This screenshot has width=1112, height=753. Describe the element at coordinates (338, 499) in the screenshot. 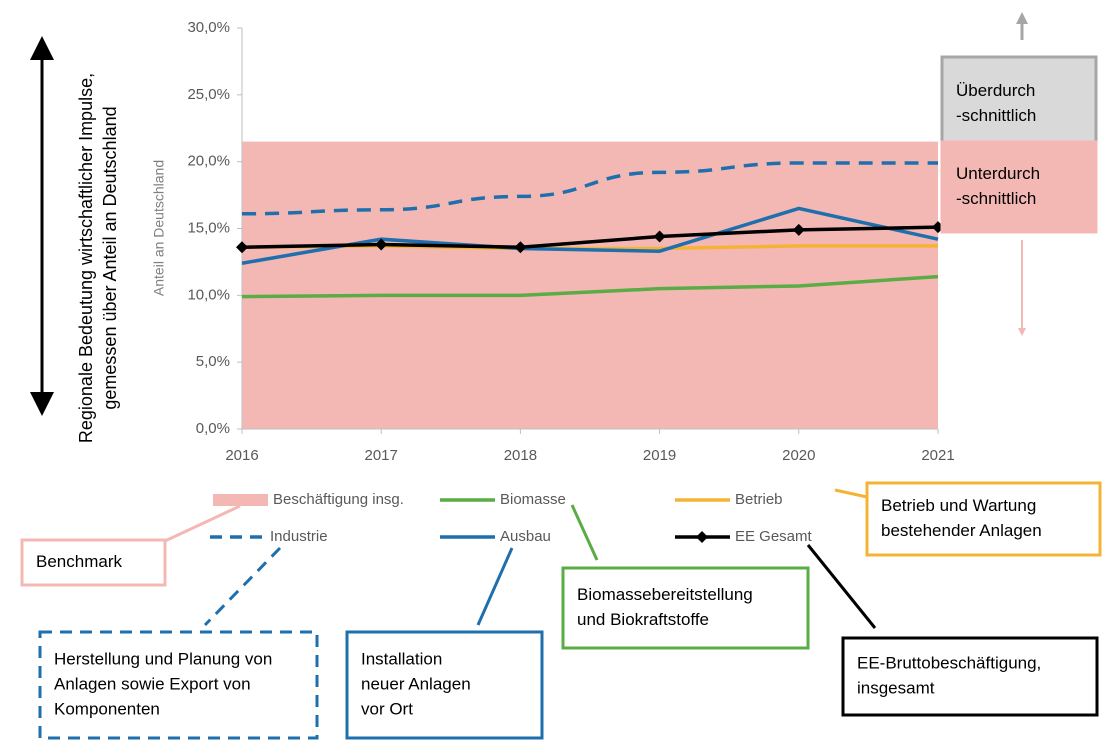

I see `legend-label: Beschäftigung insg.` at that location.